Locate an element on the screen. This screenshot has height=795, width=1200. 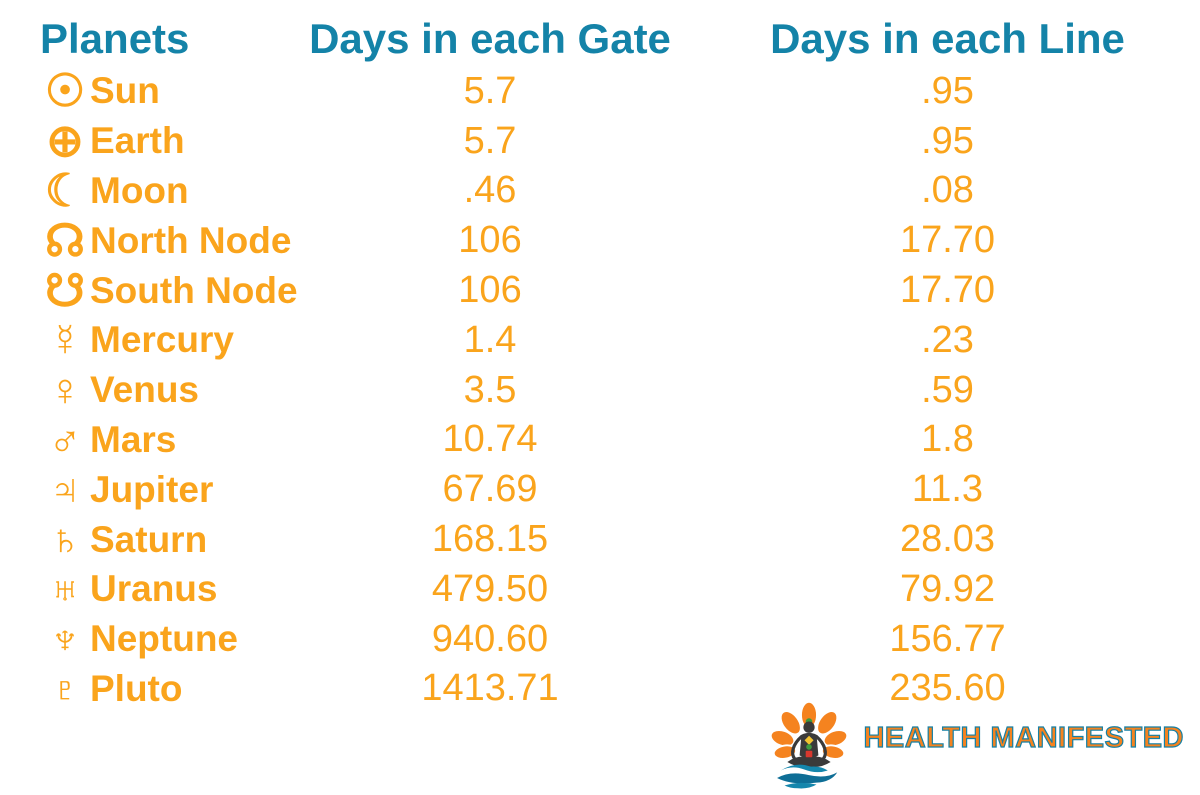
planet-name: Neptune is located at coordinates (164, 639).